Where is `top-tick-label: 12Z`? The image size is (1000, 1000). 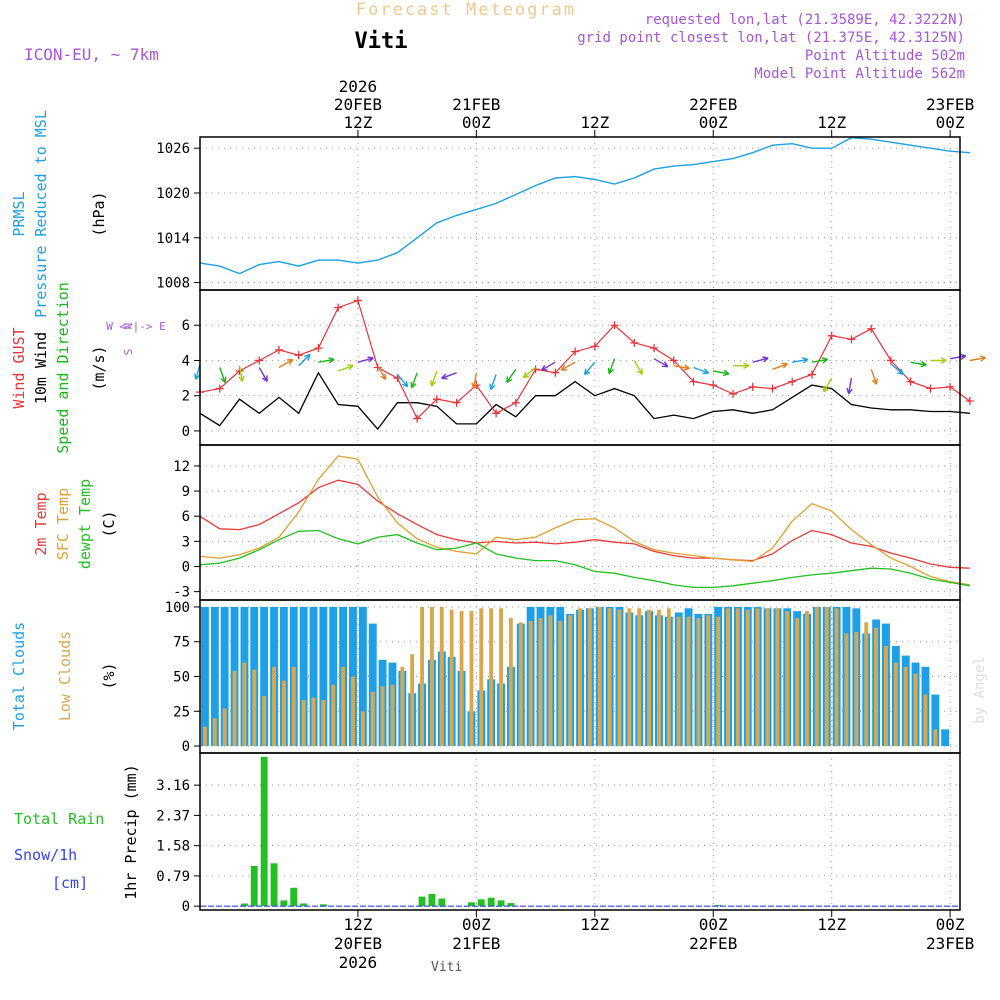
top-tick-label: 12Z is located at coordinates (594, 122).